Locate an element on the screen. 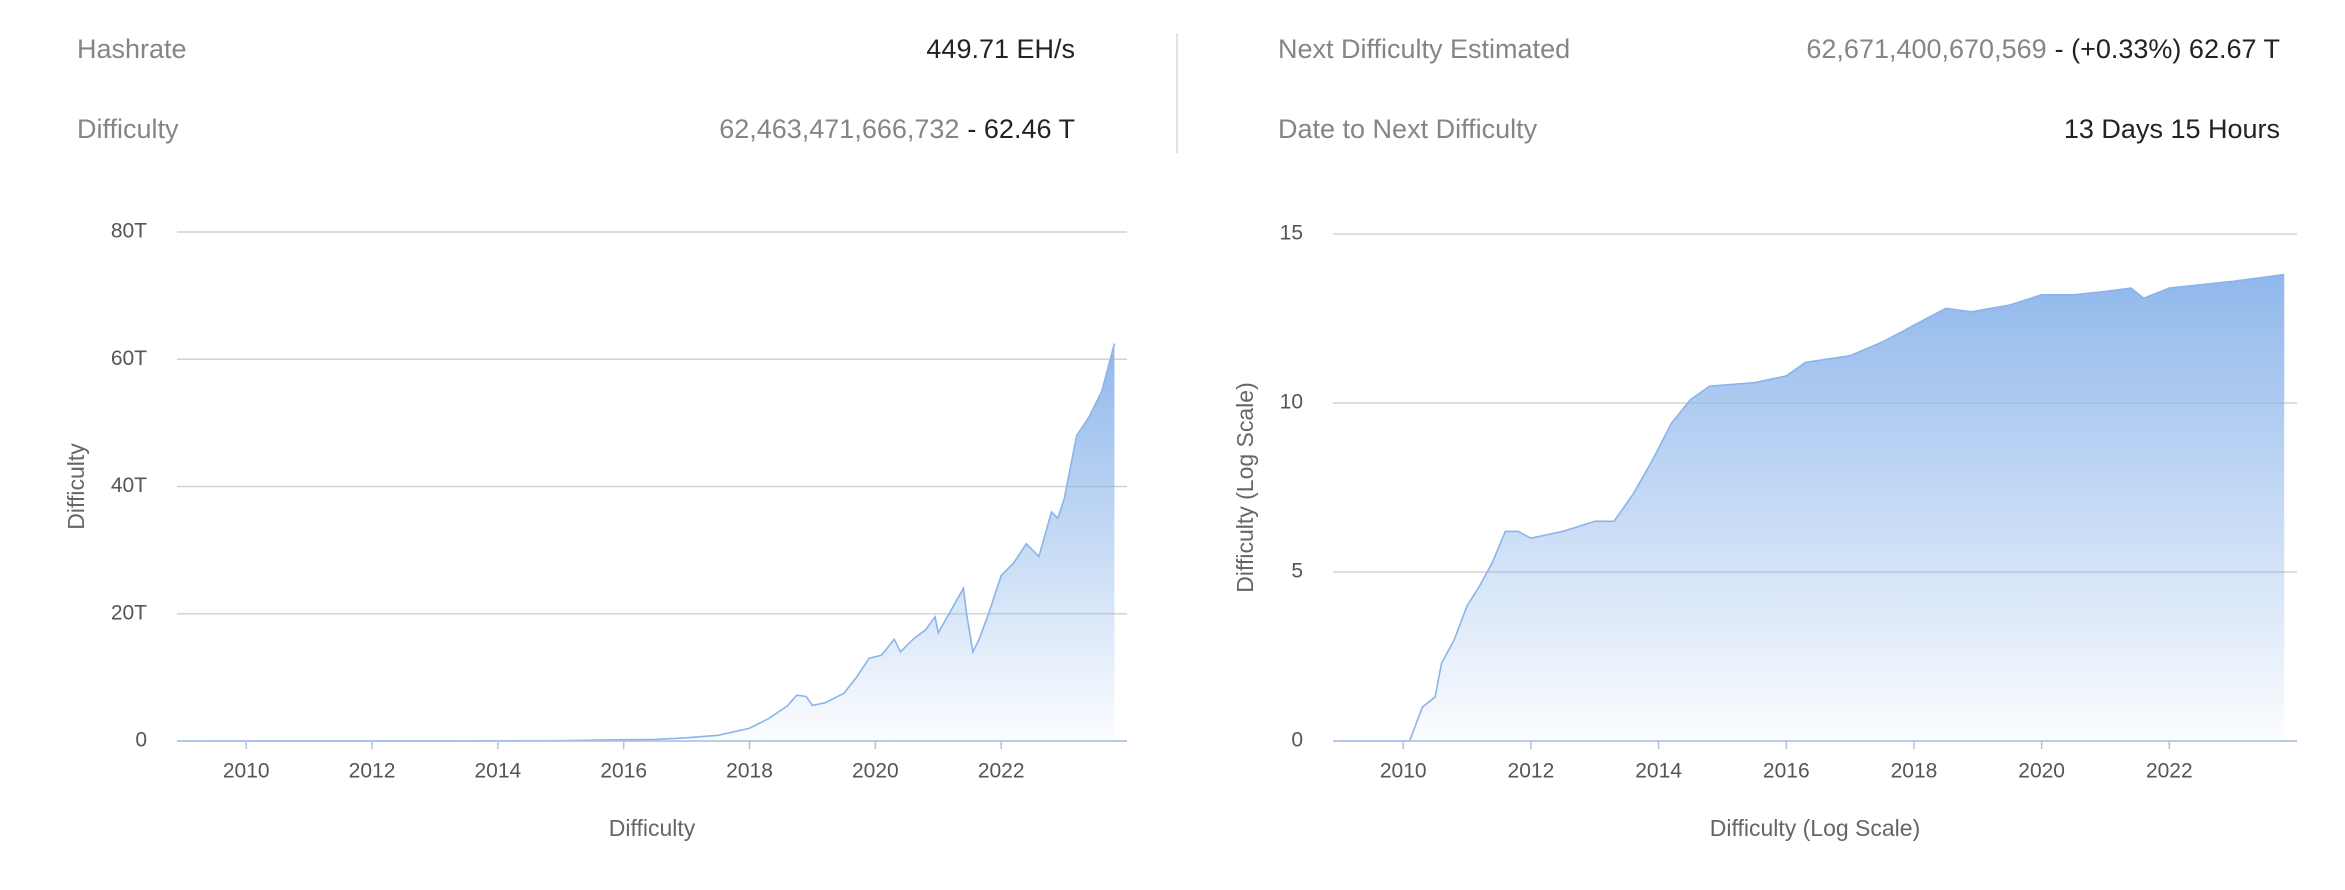 This screenshot has width=2345, height=890. stat-value: 449.71 EH/s is located at coordinates (1000, 49).